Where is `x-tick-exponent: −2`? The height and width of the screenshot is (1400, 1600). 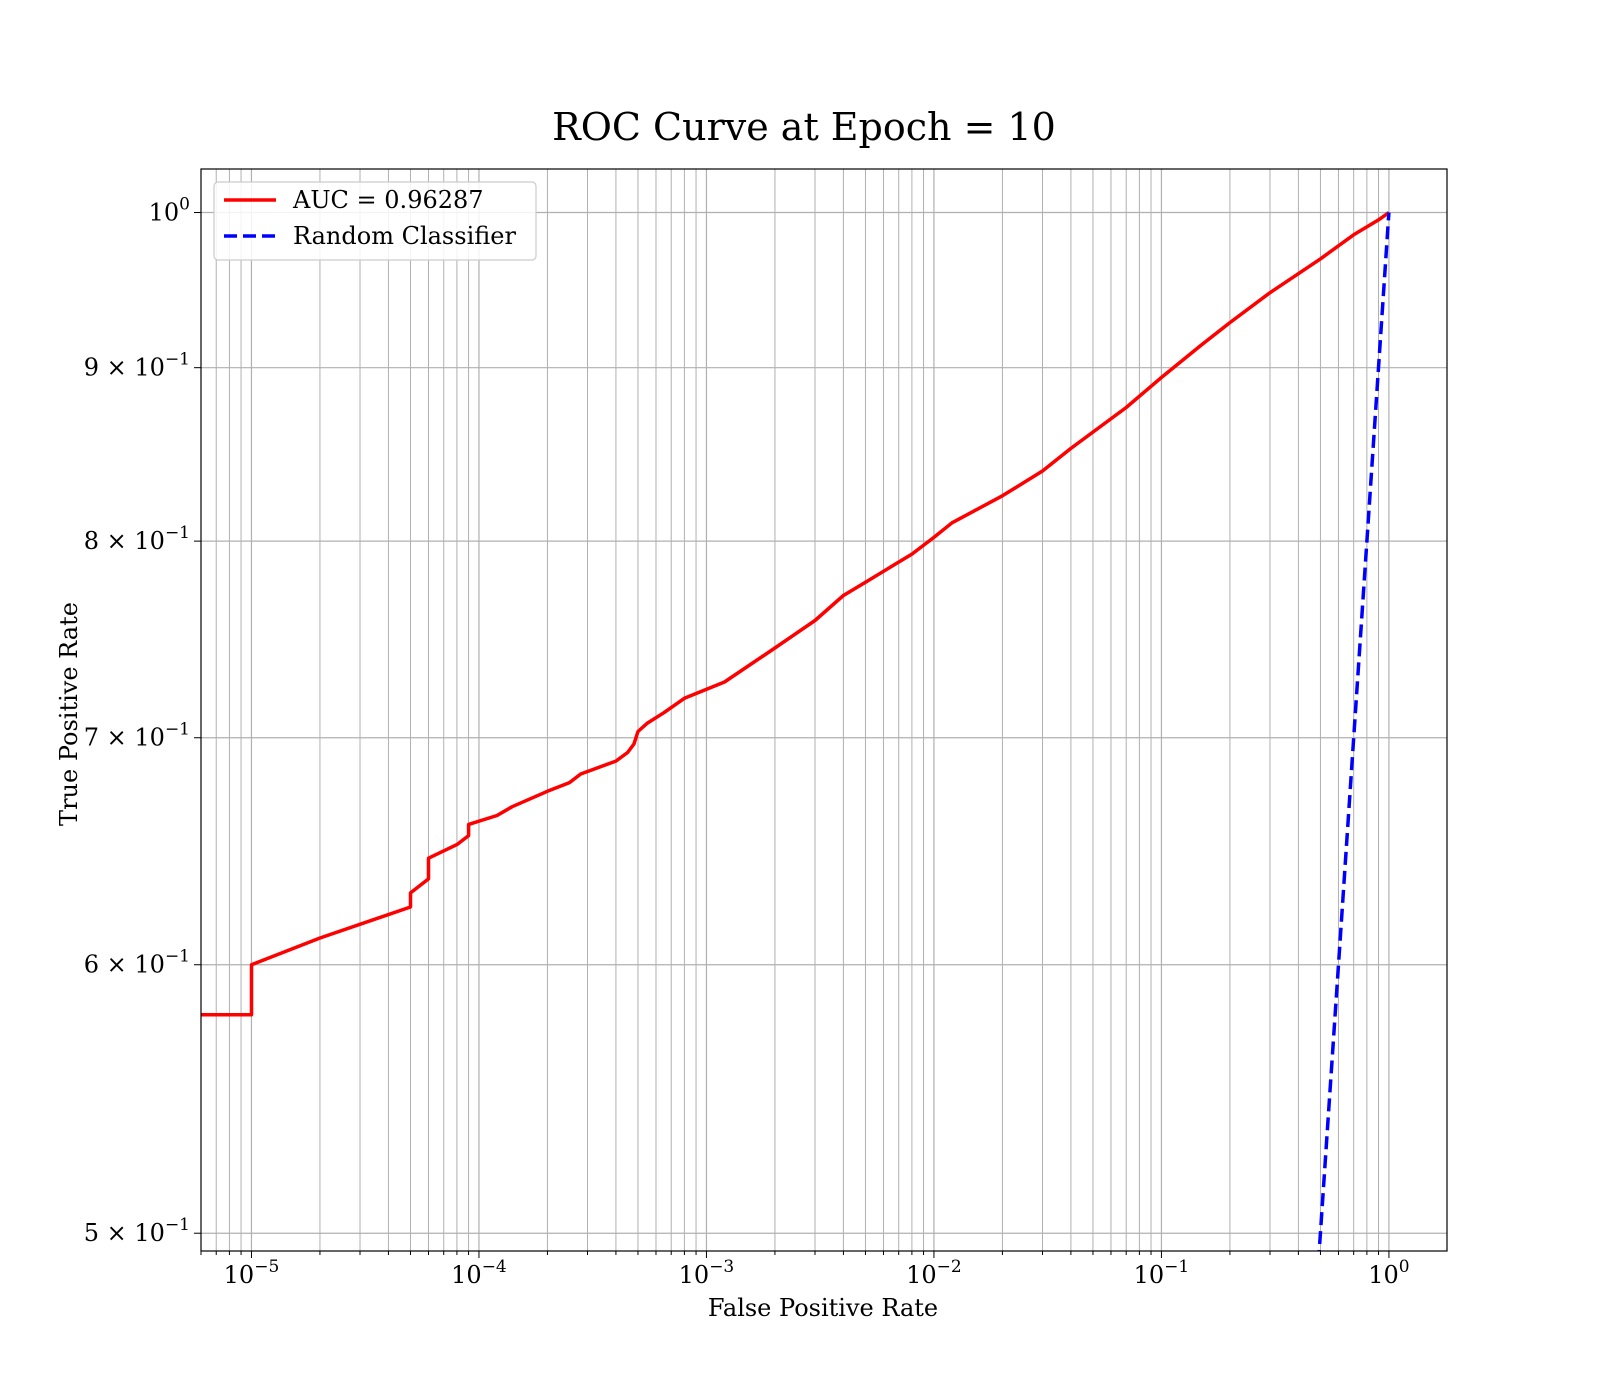 x-tick-exponent: −2 is located at coordinates (949, 1267).